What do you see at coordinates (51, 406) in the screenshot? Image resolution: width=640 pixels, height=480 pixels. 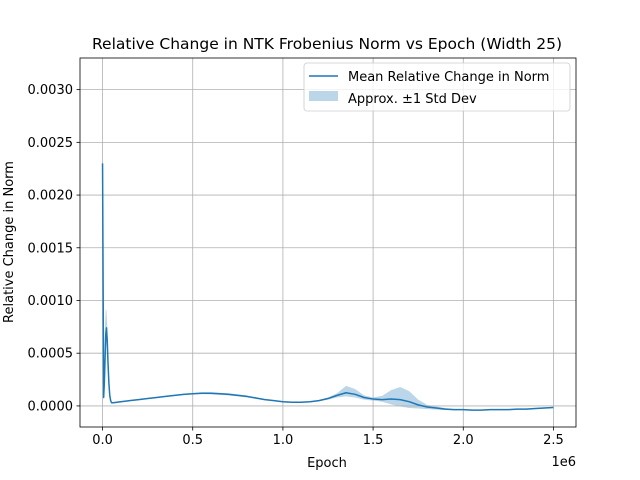 I see `y-tick-label: 0.0000` at bounding box center [51, 406].